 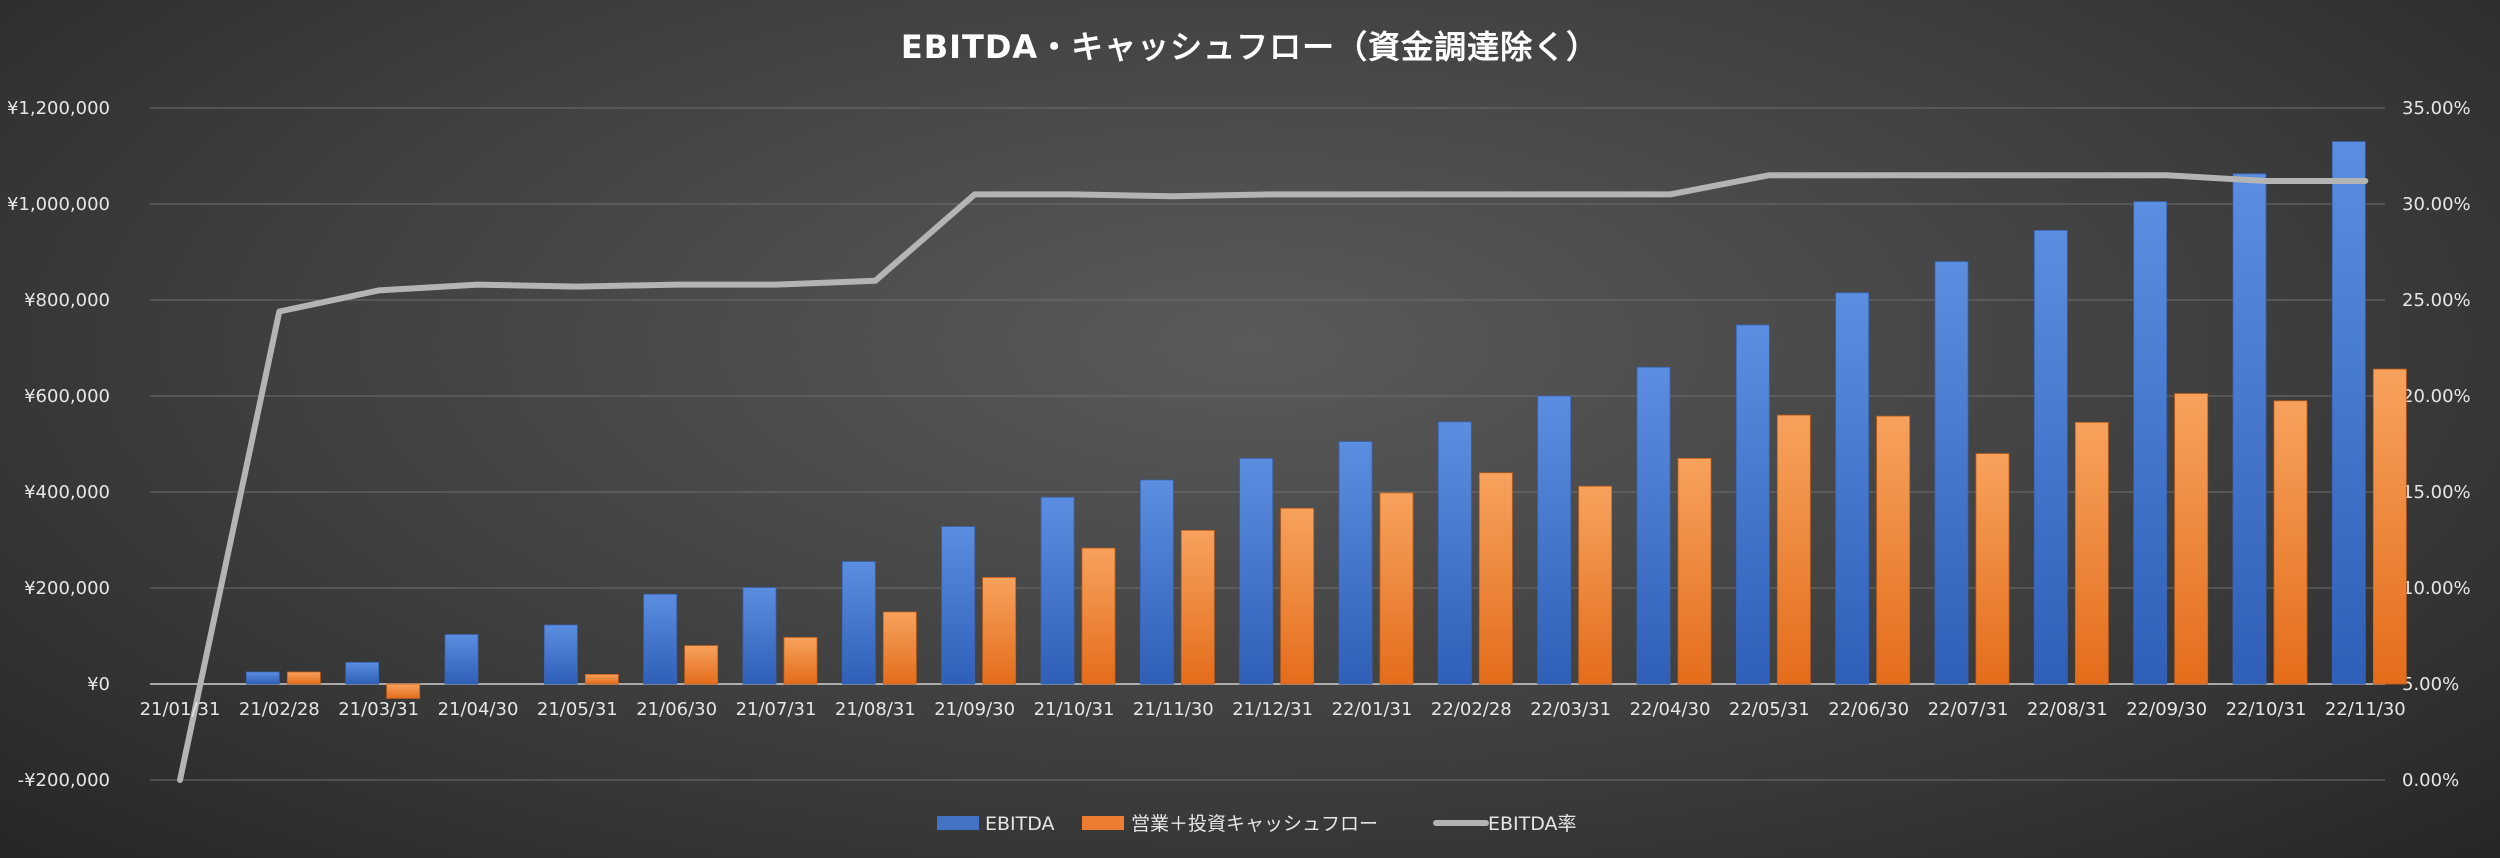 I want to click on x-tick-label: 22/01/31, so click(x=1372, y=709).